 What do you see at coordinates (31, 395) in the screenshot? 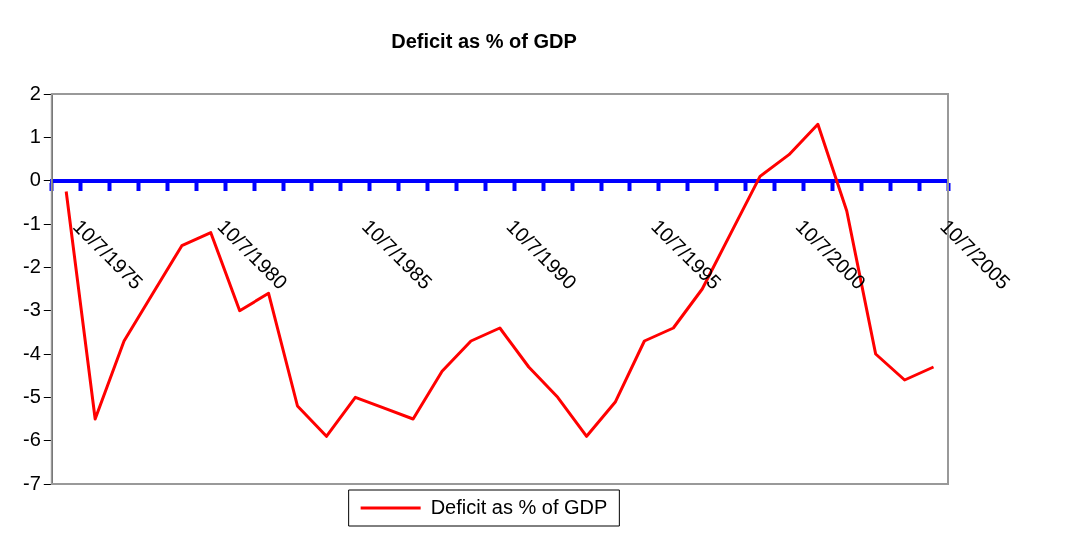
I see `y-tick-label: -5` at bounding box center [31, 395].